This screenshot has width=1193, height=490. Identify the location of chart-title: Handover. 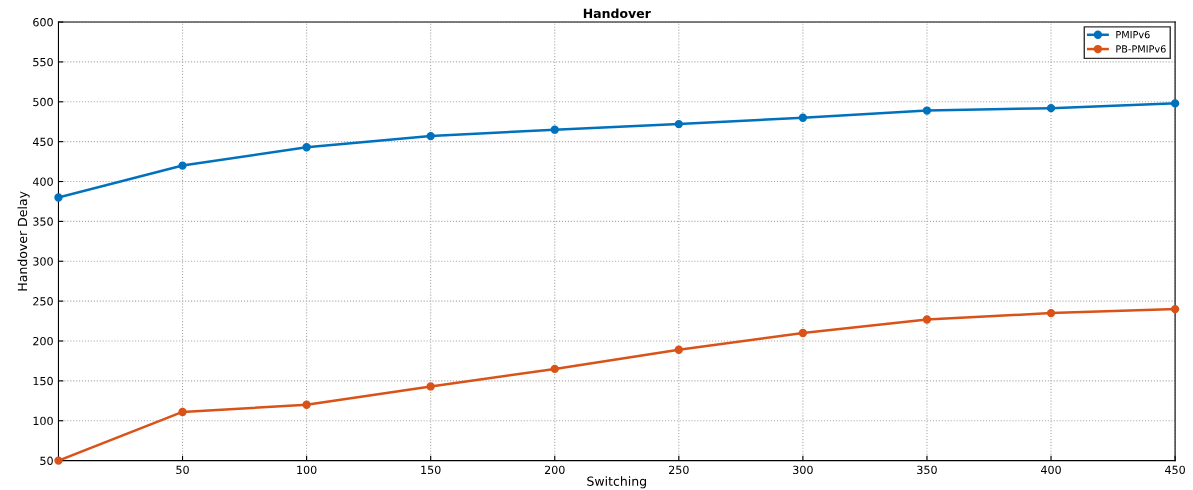
(617, 13).